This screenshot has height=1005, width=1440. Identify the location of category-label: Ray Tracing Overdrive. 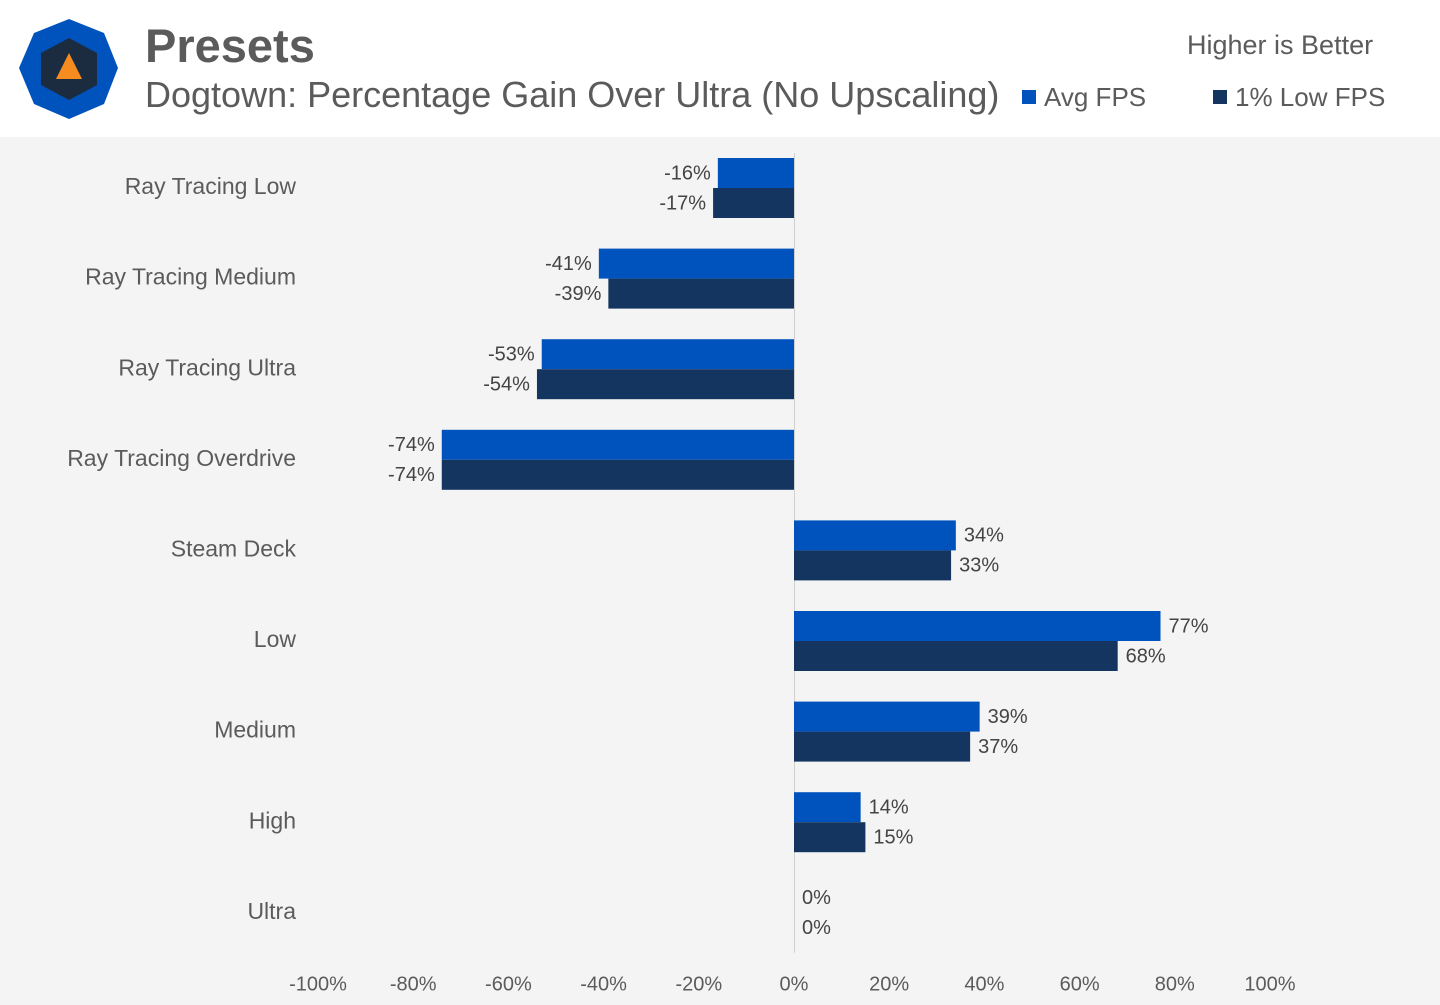
(181, 458).